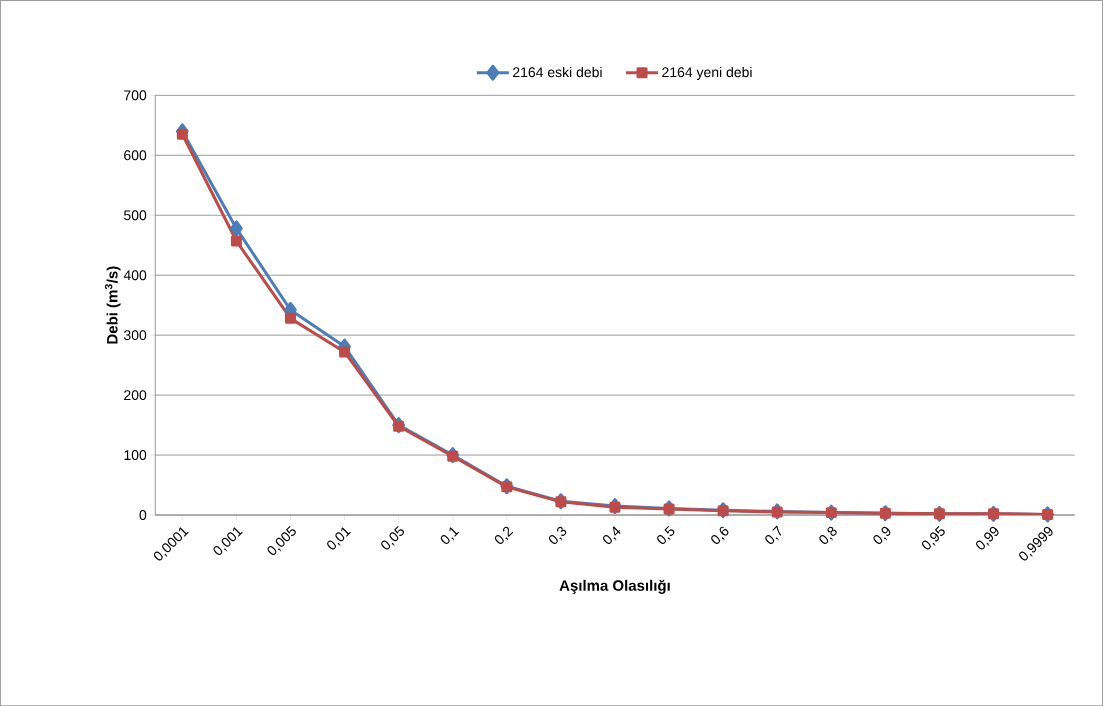 The image size is (1103, 706). I want to click on x-tick-label: 0,3, so click(557, 535).